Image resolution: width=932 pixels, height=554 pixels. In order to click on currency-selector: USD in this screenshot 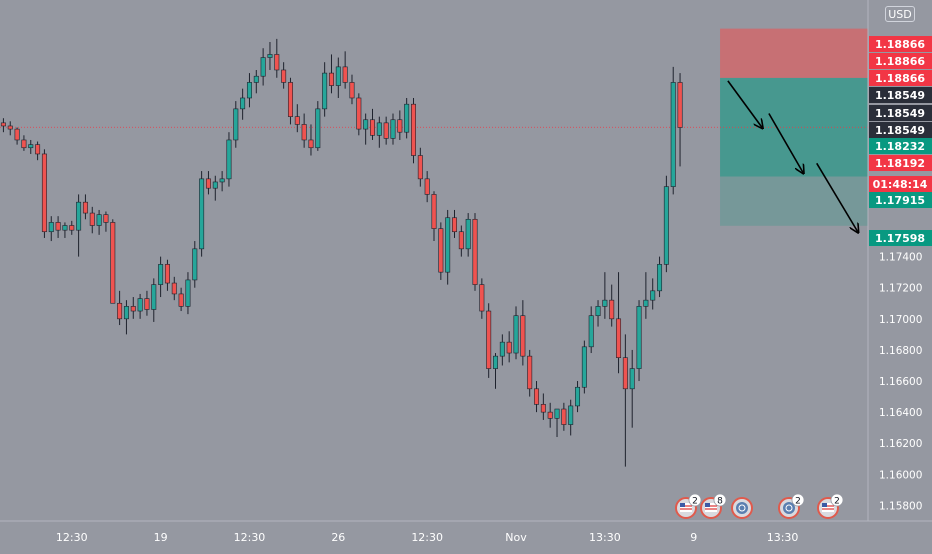, I will do `click(900, 14)`.